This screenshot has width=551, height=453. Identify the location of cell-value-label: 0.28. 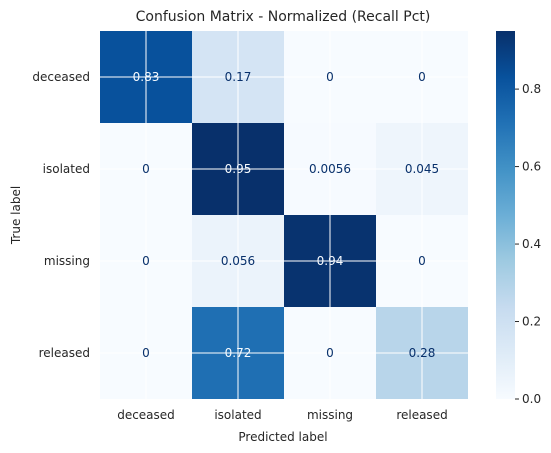
(422, 353).